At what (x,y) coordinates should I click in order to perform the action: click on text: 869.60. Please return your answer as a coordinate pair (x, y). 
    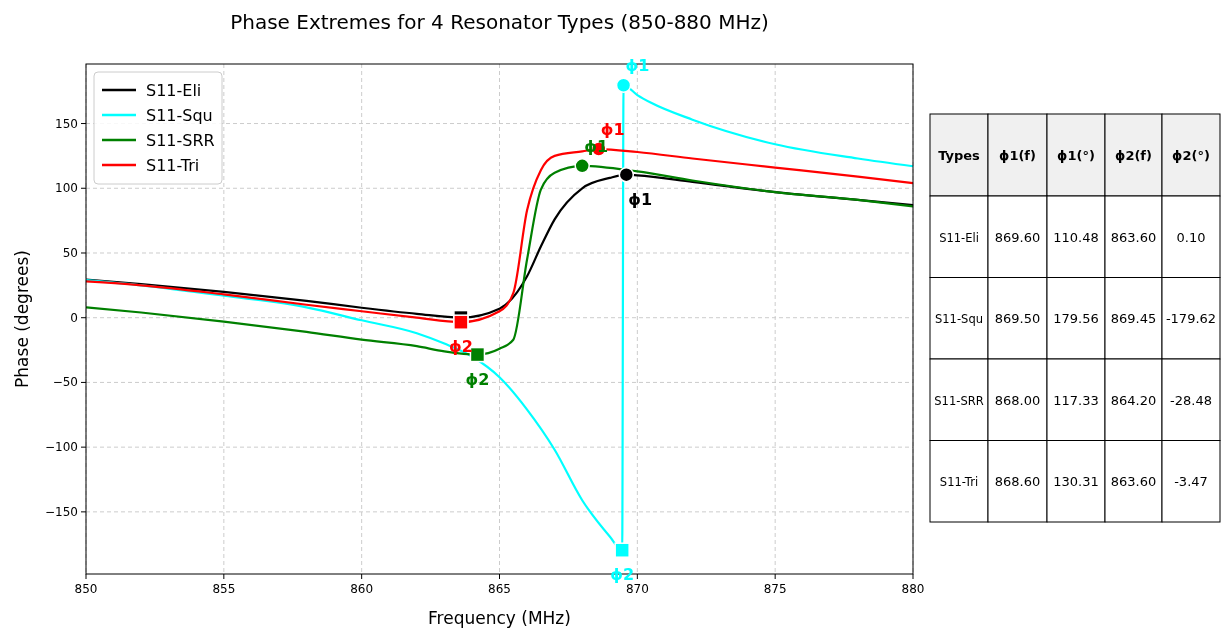
    Looking at the image, I should click on (1017, 237).